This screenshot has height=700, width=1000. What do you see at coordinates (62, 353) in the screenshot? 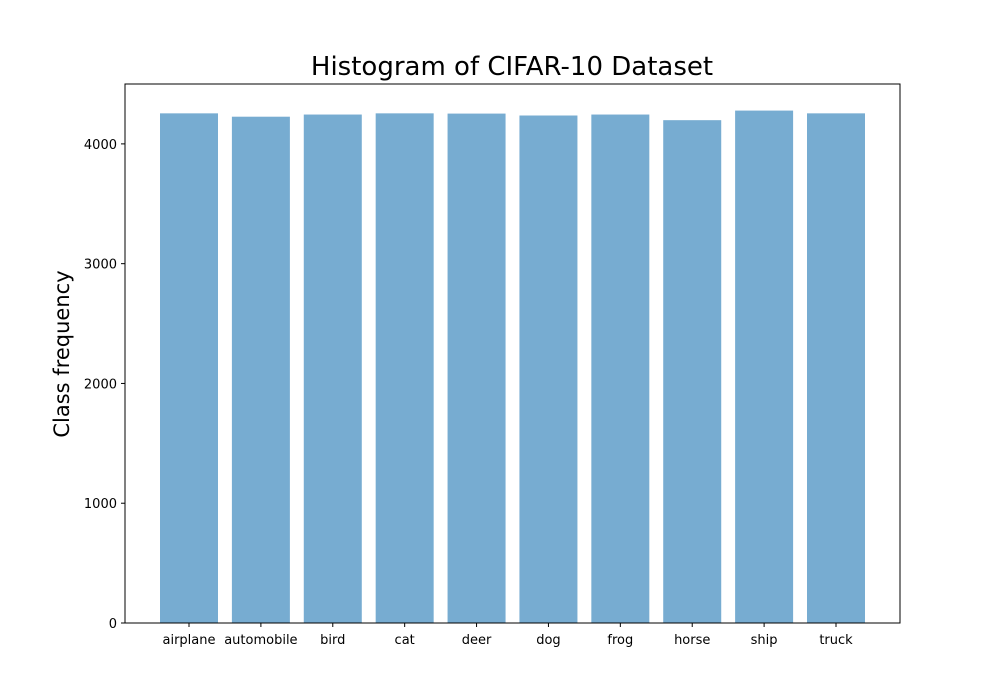
I see `y-axis-label: Class frequency` at bounding box center [62, 353].